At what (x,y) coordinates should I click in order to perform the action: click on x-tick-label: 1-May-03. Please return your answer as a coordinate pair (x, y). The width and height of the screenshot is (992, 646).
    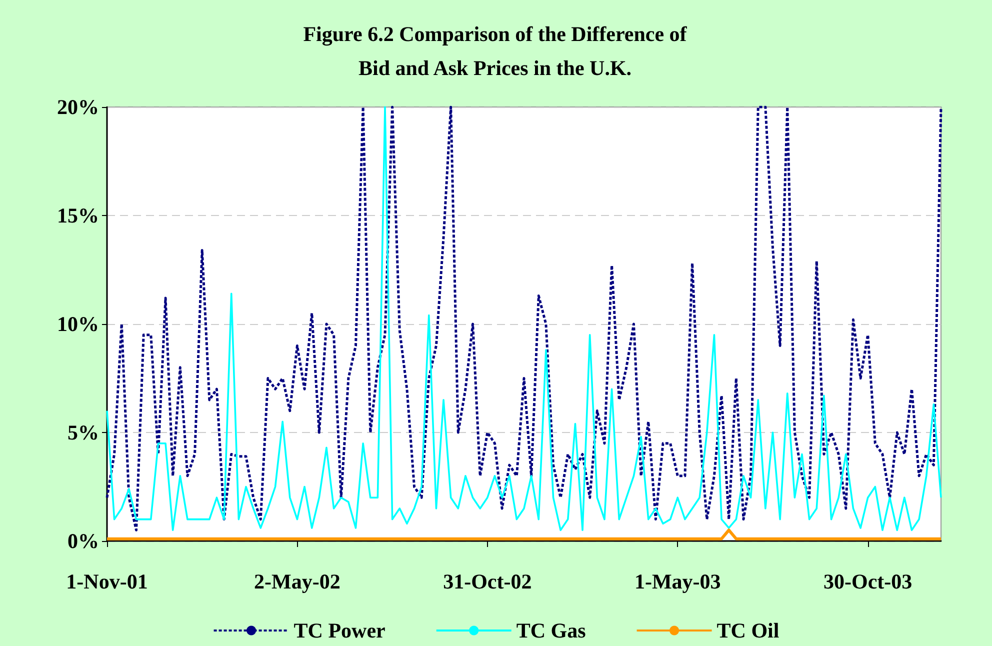
    Looking at the image, I should click on (677, 582).